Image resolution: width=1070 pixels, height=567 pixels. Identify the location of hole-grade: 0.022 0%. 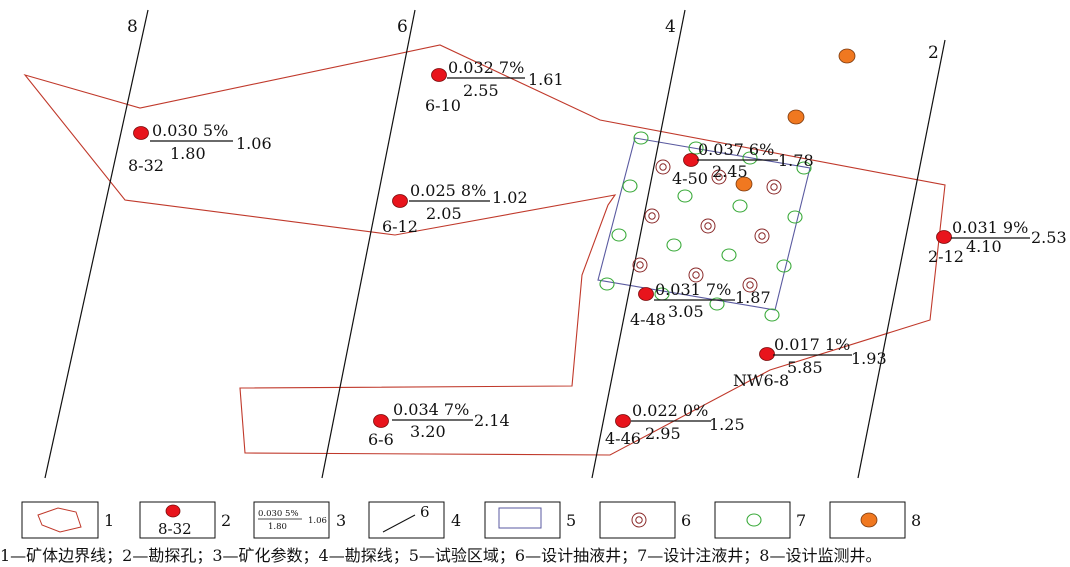
(670, 410).